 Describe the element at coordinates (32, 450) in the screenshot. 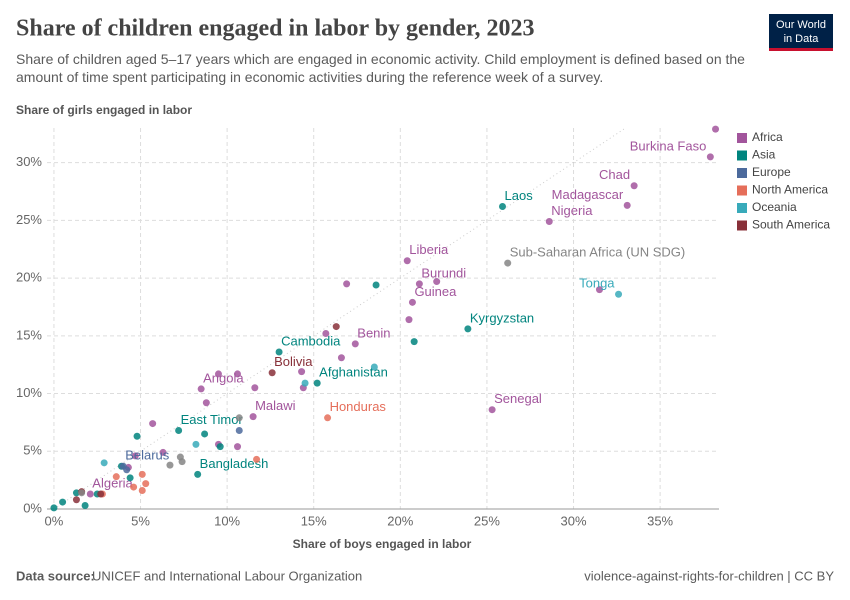

I see `y-tick-label: 5%` at that location.